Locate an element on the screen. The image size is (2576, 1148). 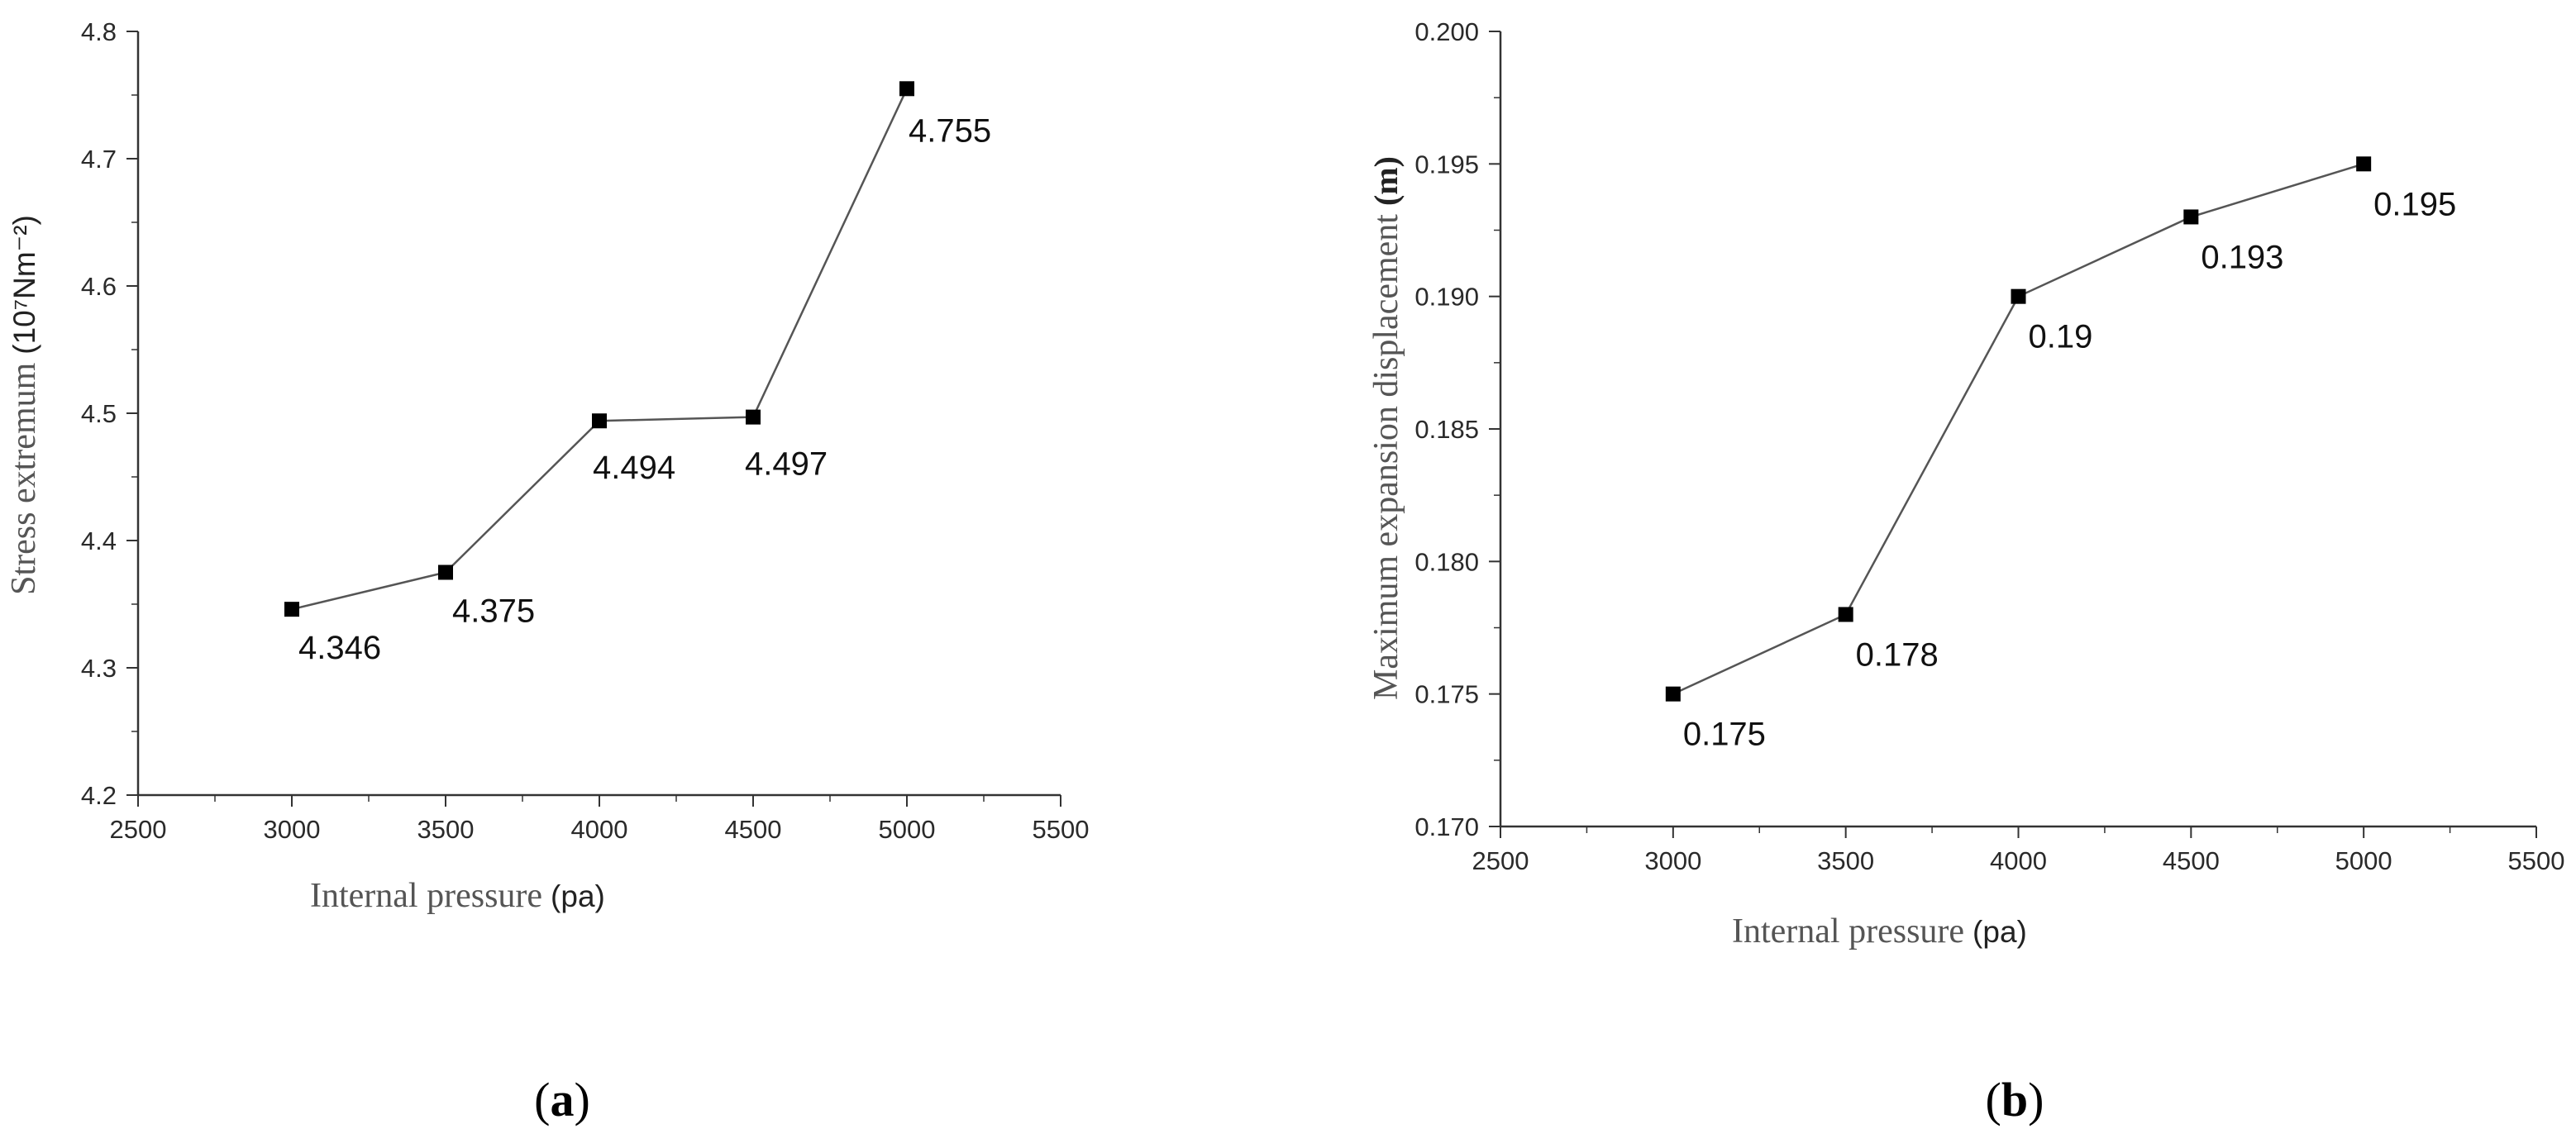
panel-label: (a) is located at coordinates (562, 1100).